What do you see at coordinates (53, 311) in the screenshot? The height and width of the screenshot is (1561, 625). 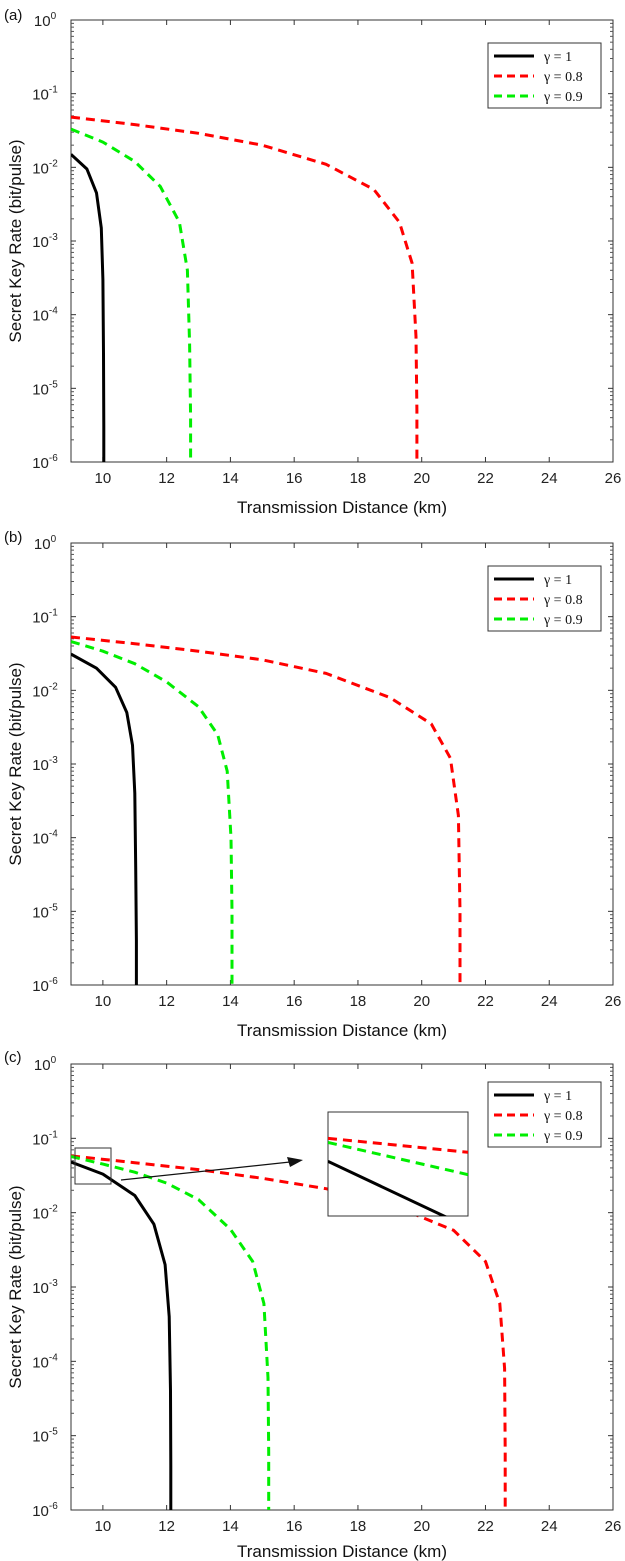 I see `y-tick-exponent: -4` at bounding box center [53, 311].